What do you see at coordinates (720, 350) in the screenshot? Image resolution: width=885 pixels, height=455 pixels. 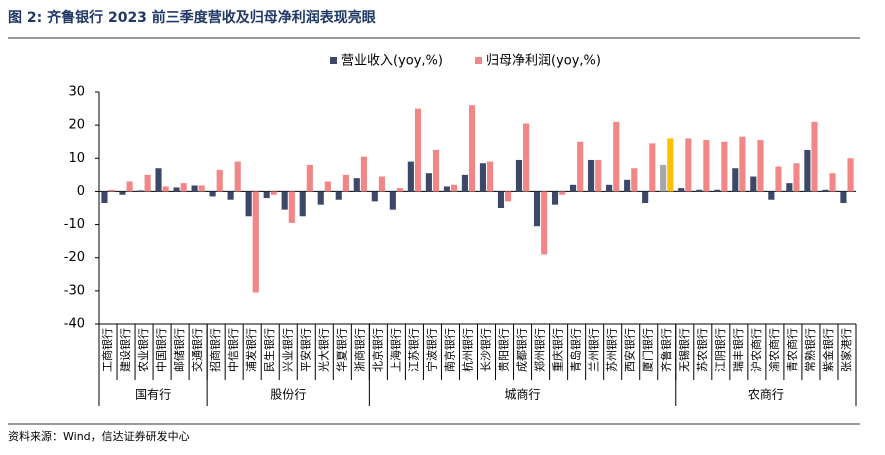 I see `x-tick-label: 江阴银行` at bounding box center [720, 350].